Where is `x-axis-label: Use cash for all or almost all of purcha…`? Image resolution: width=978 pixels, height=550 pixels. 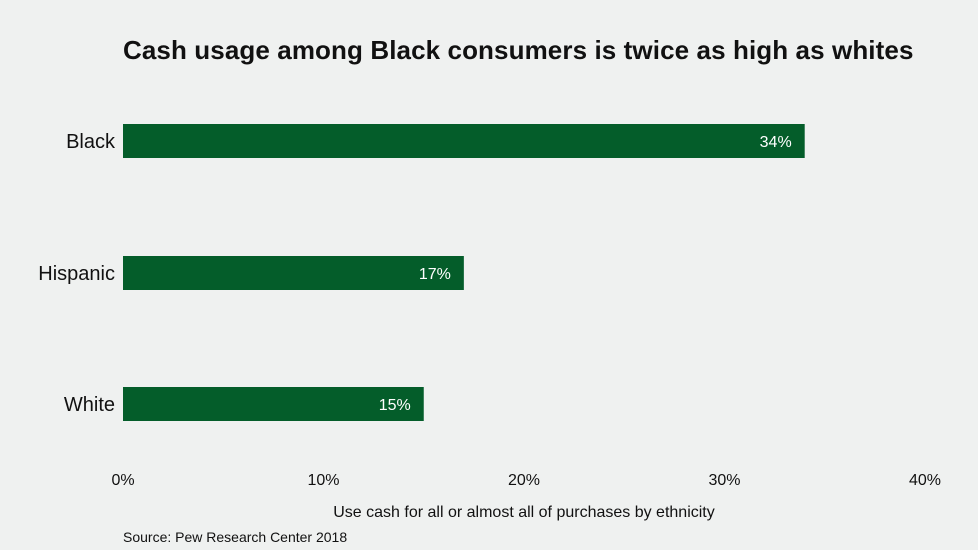 x-axis-label: Use cash for all or almost all of purcha… is located at coordinates (524, 512).